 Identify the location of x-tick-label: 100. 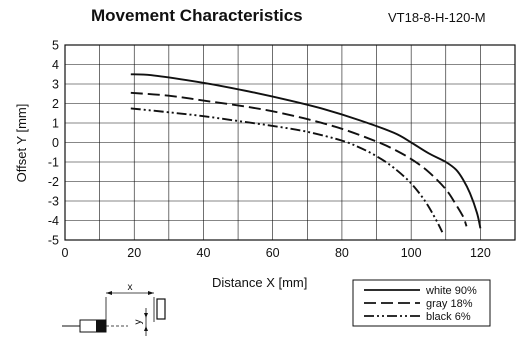
(411, 253).